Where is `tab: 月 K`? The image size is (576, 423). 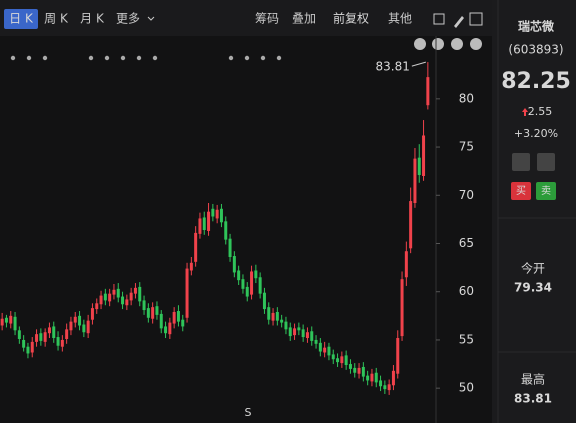
tab: 月 K is located at coordinates (92, 19).